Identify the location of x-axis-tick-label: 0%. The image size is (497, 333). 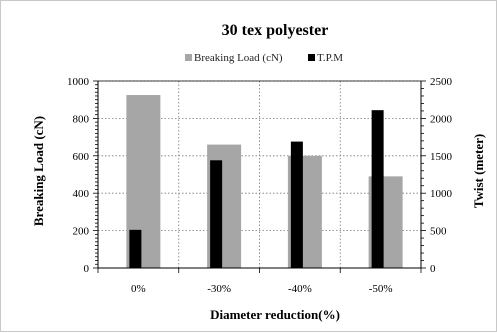
(138, 289).